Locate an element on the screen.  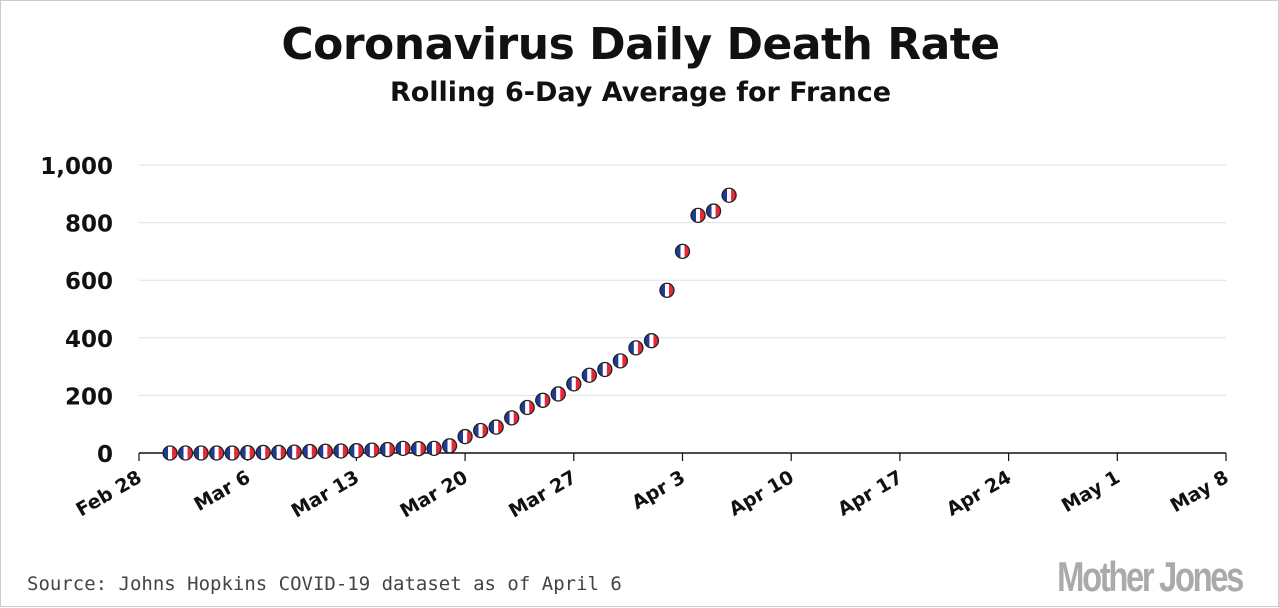
y-tick-label: 0 is located at coordinates (105, 455).